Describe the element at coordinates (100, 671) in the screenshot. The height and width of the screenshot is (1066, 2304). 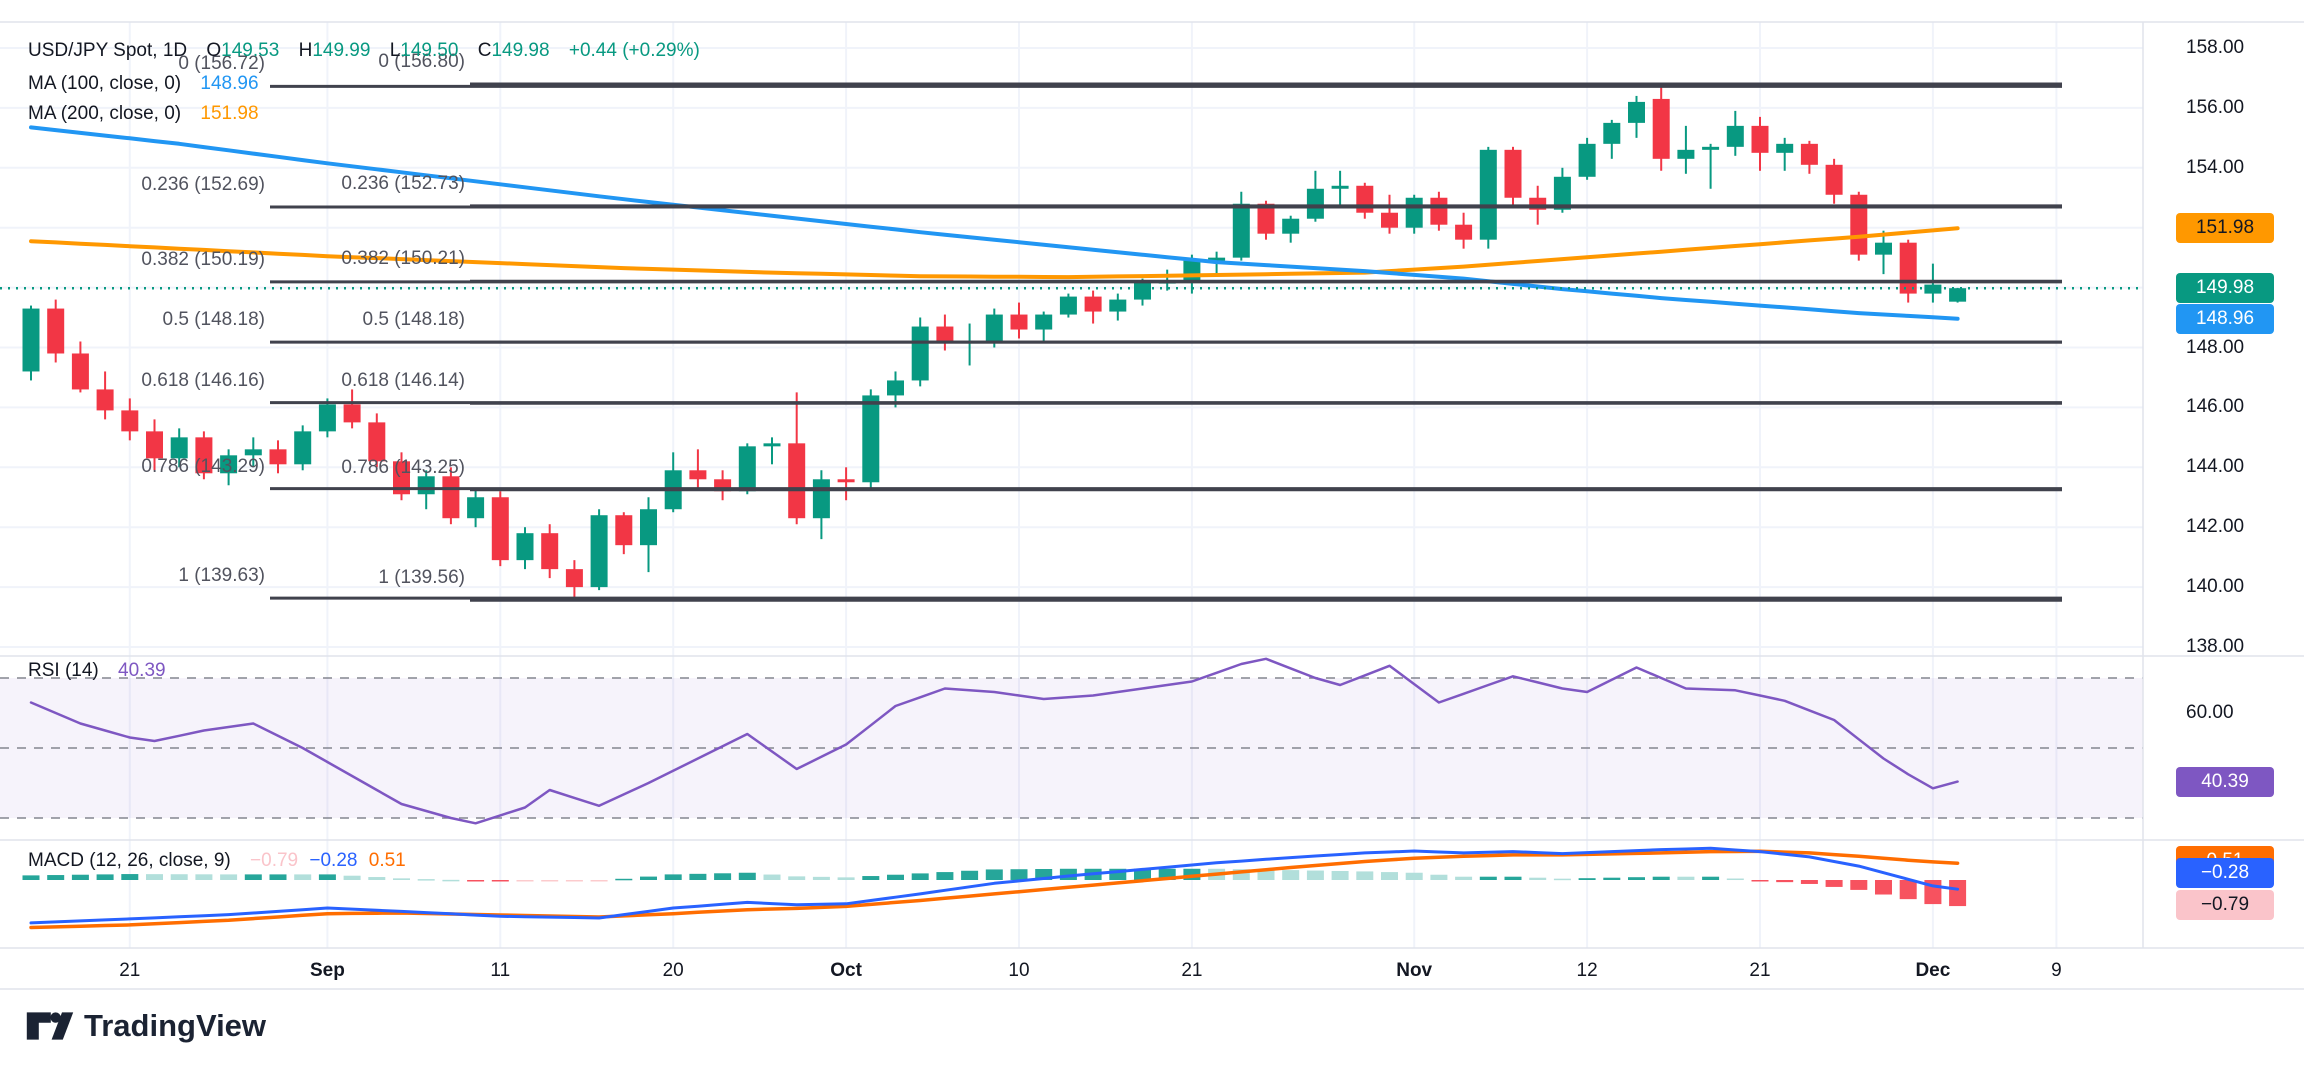
I see `rsi-legend-row: RSI (14) 40.39` at that location.